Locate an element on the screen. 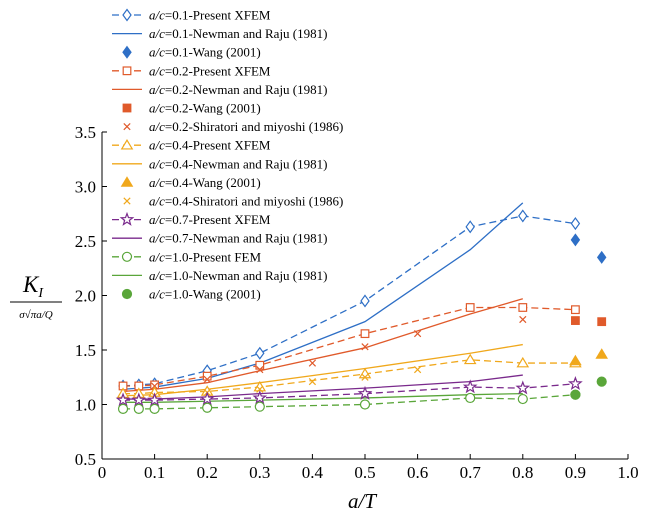 The image size is (664, 513). y-tick-label: 0.5 is located at coordinates (85, 459).